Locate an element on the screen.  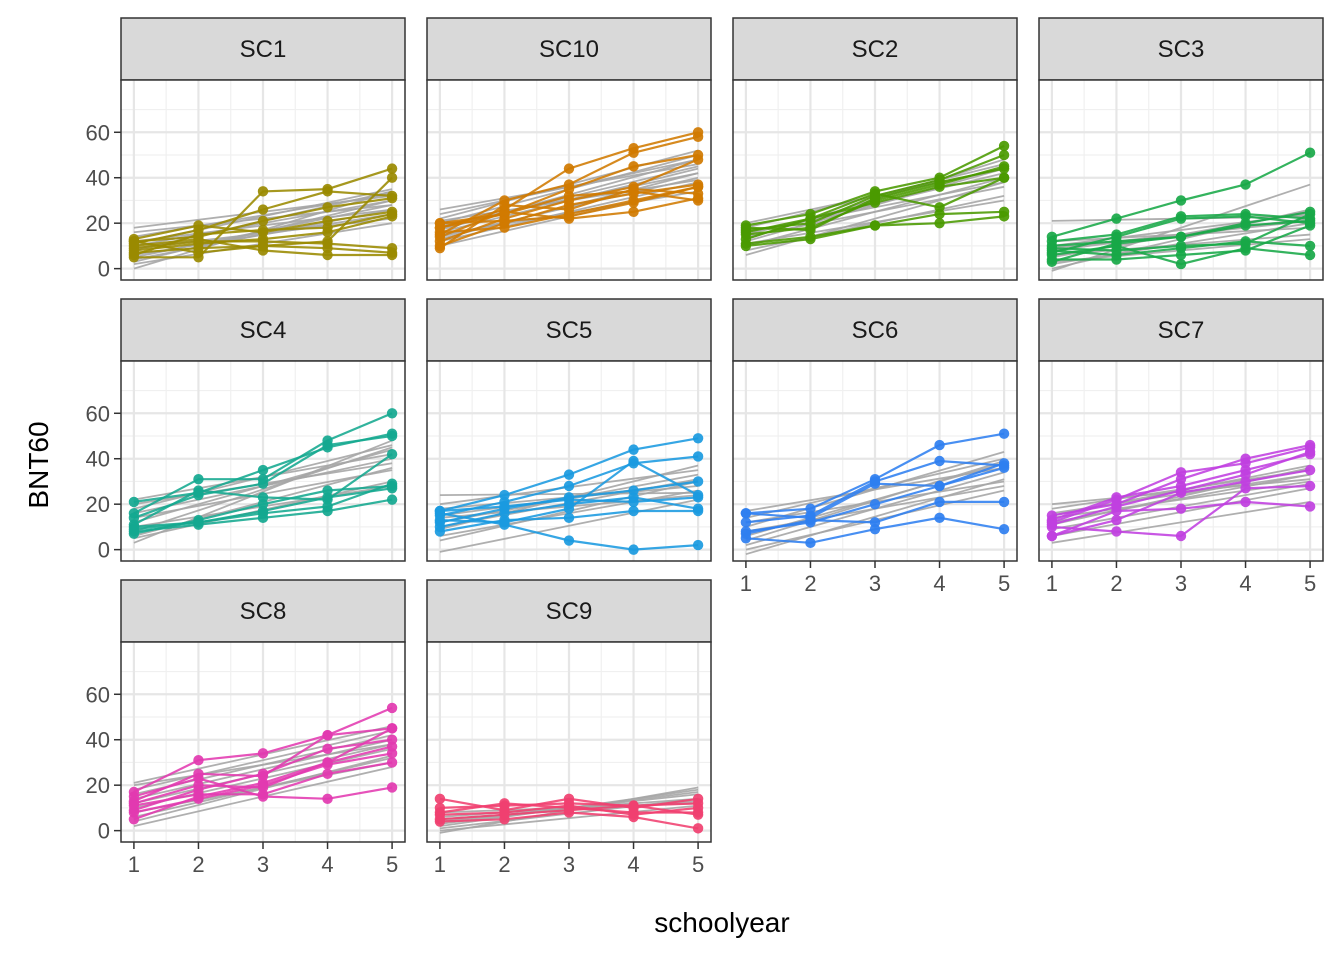
x-tick-label: 5 is located at coordinates (1004, 583).